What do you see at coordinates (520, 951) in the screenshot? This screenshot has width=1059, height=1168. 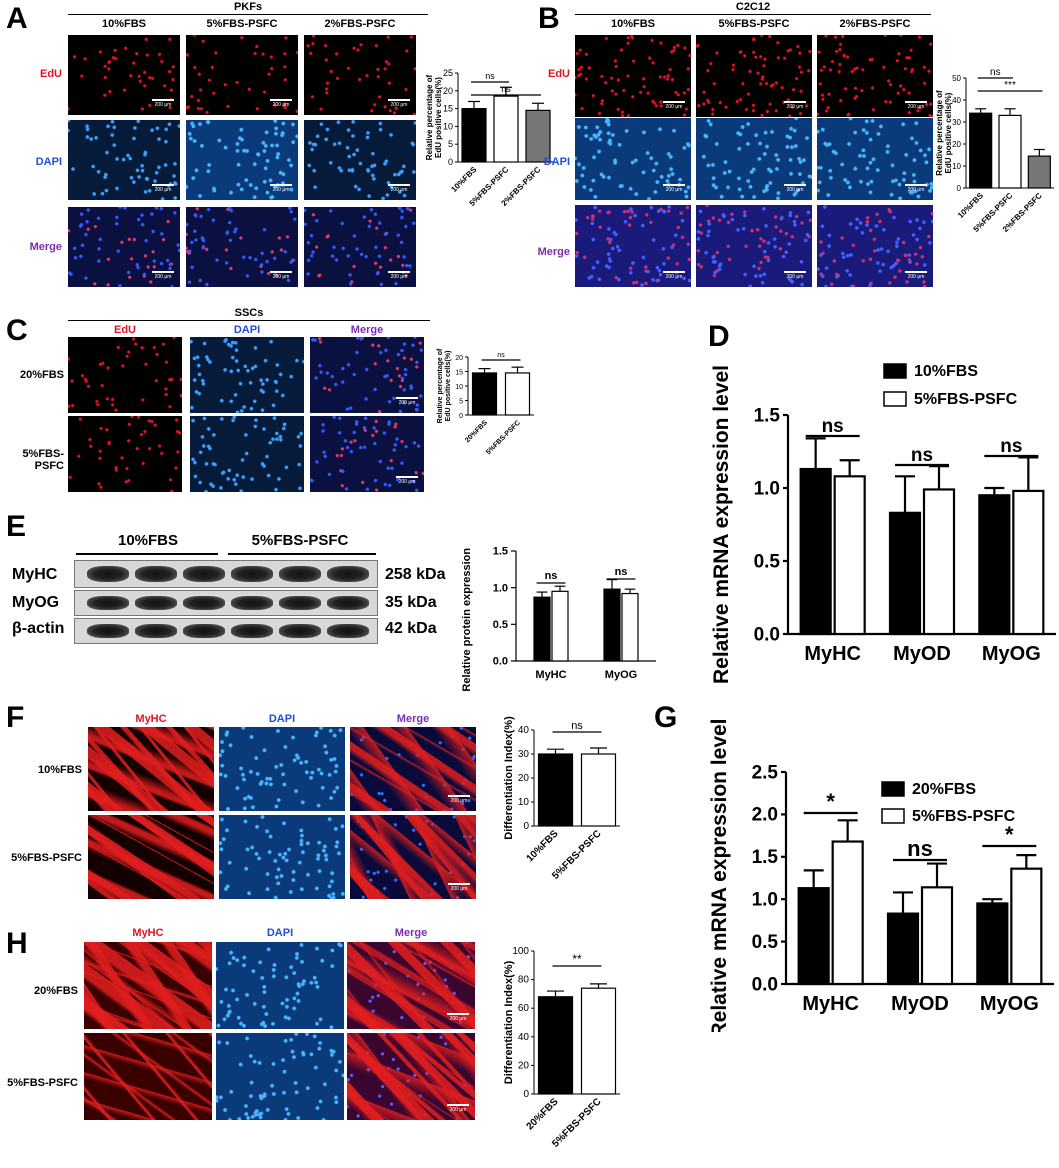 I see `y-tick-label: 100` at bounding box center [520, 951].